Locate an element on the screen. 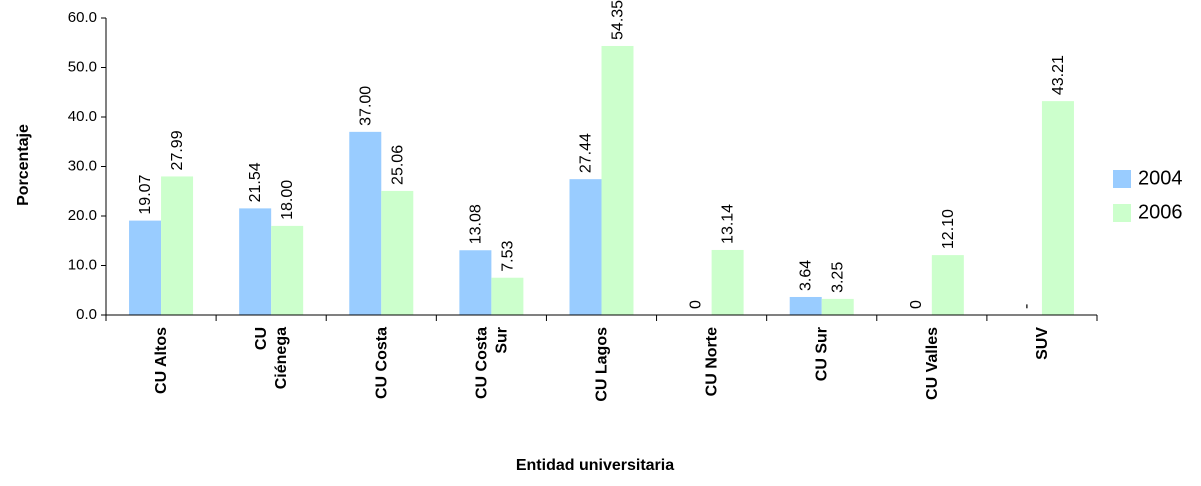  y-tick-label: 20.0 is located at coordinates (82, 215).